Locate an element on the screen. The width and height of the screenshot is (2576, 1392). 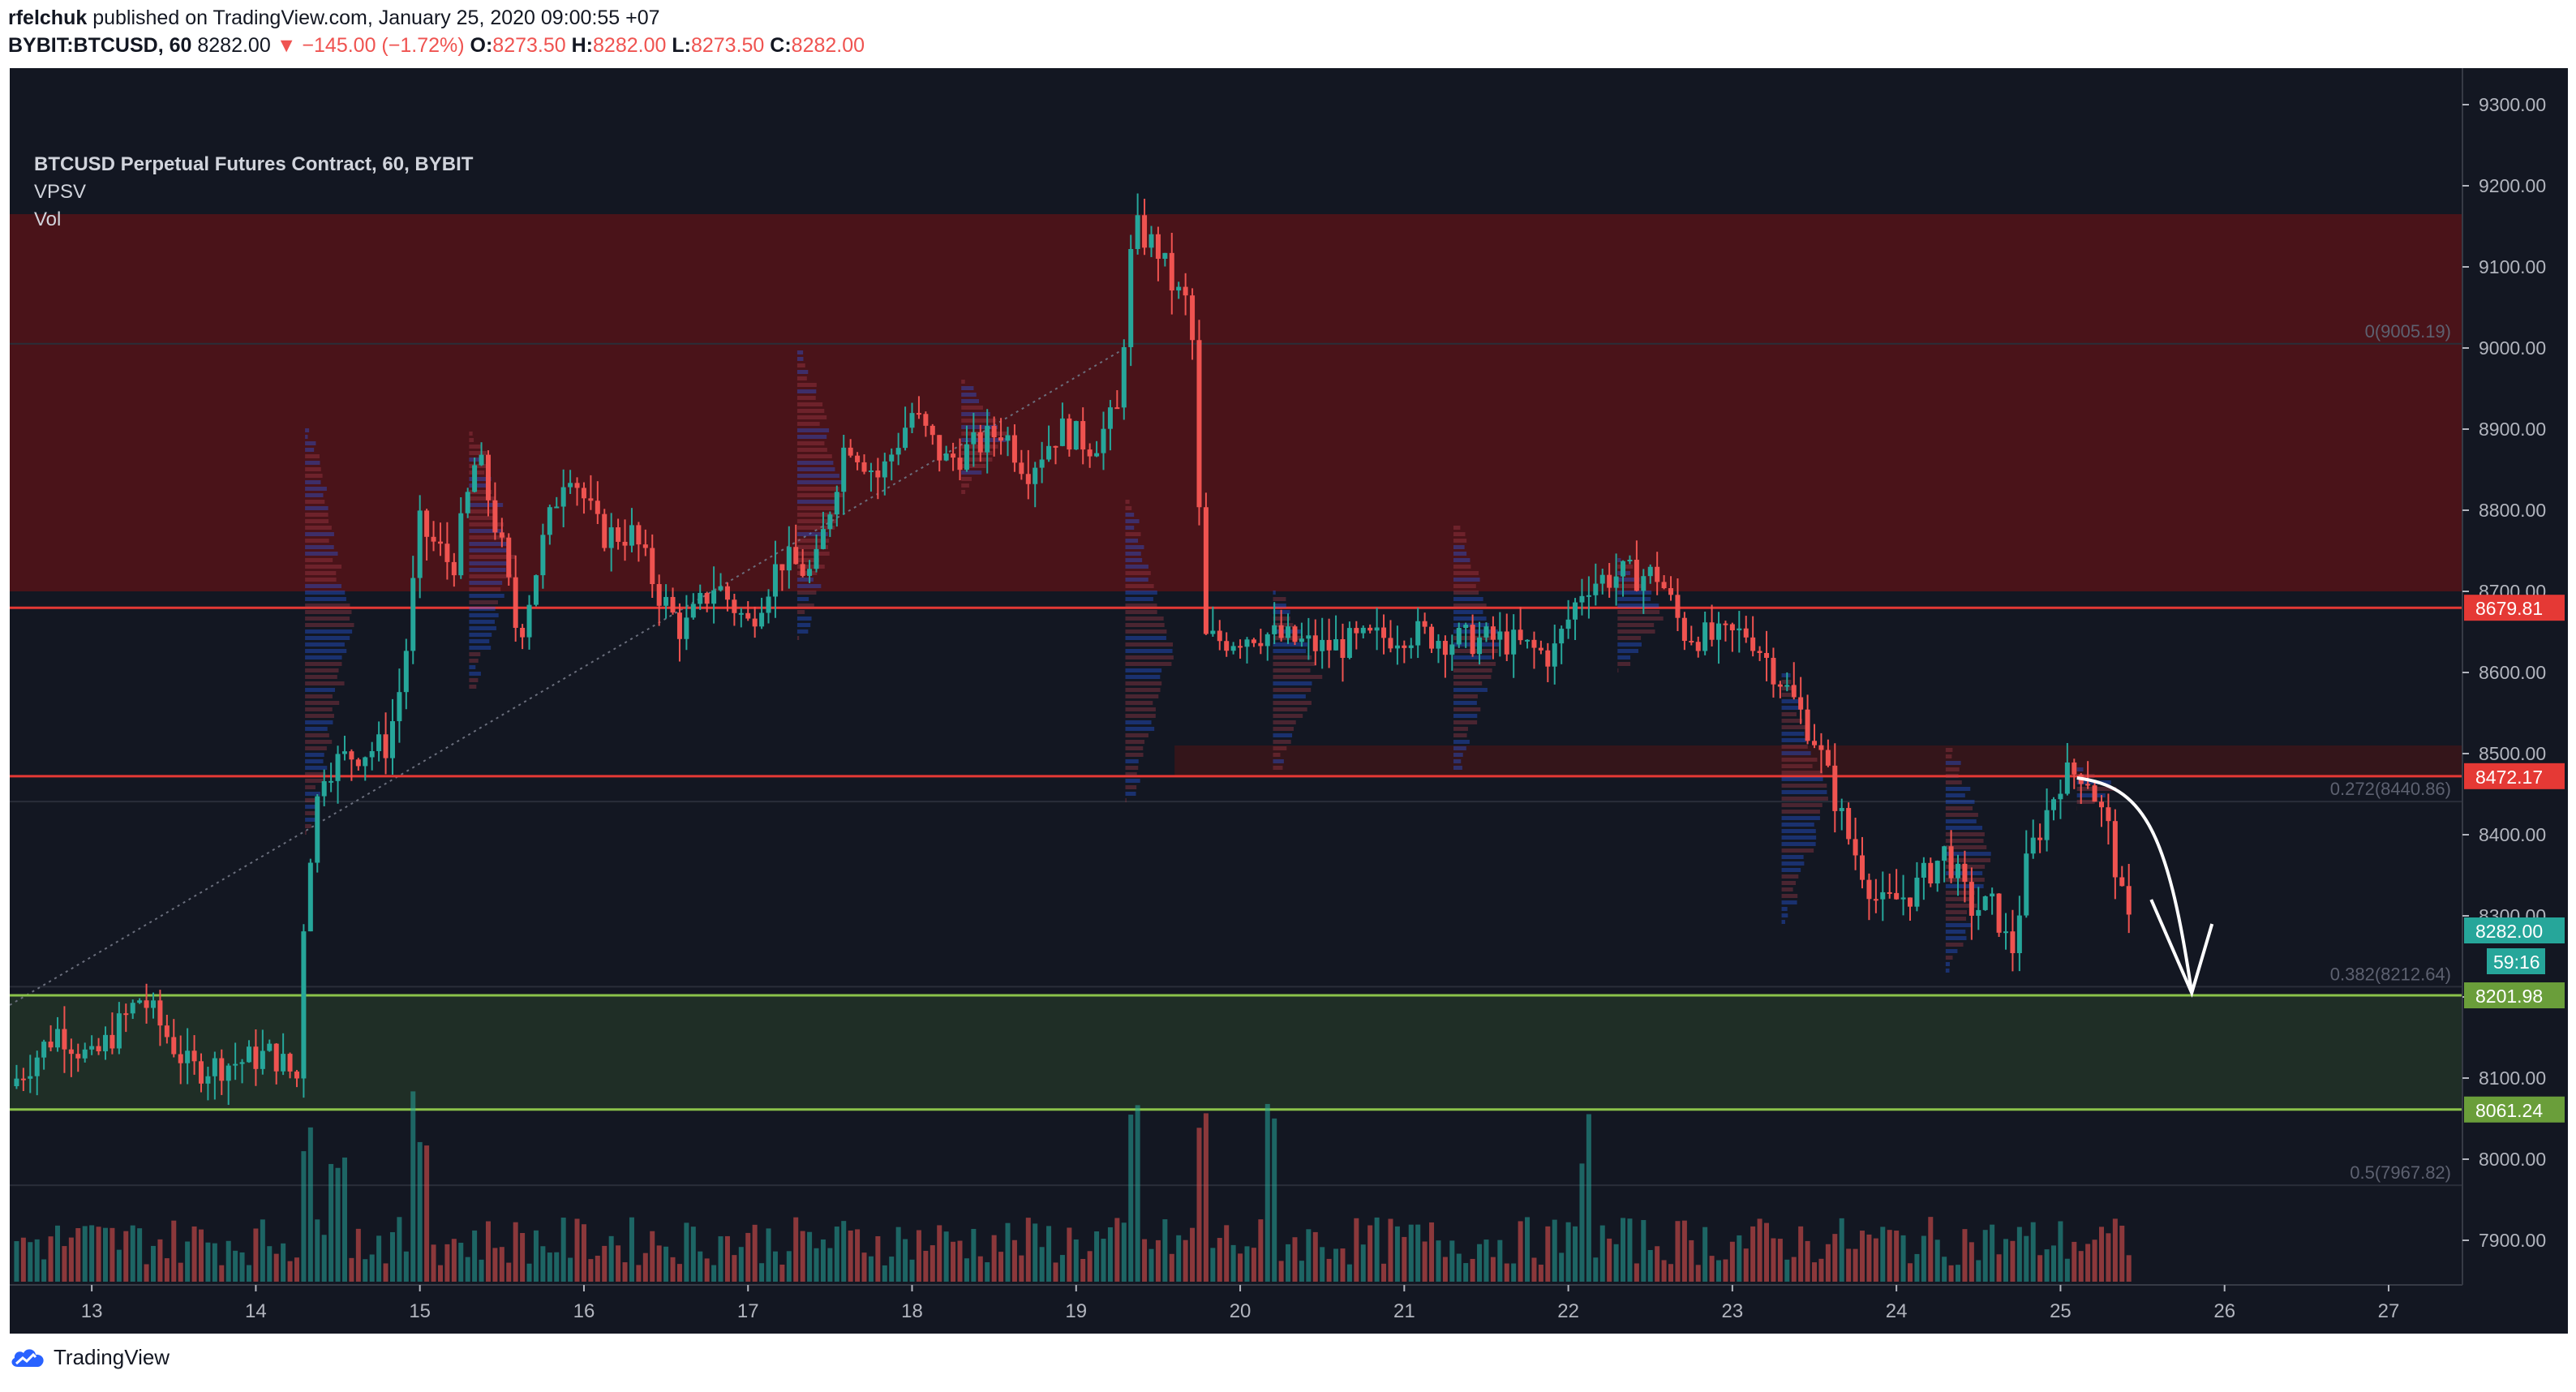
author-name: rfelchuk is located at coordinates (48, 17).